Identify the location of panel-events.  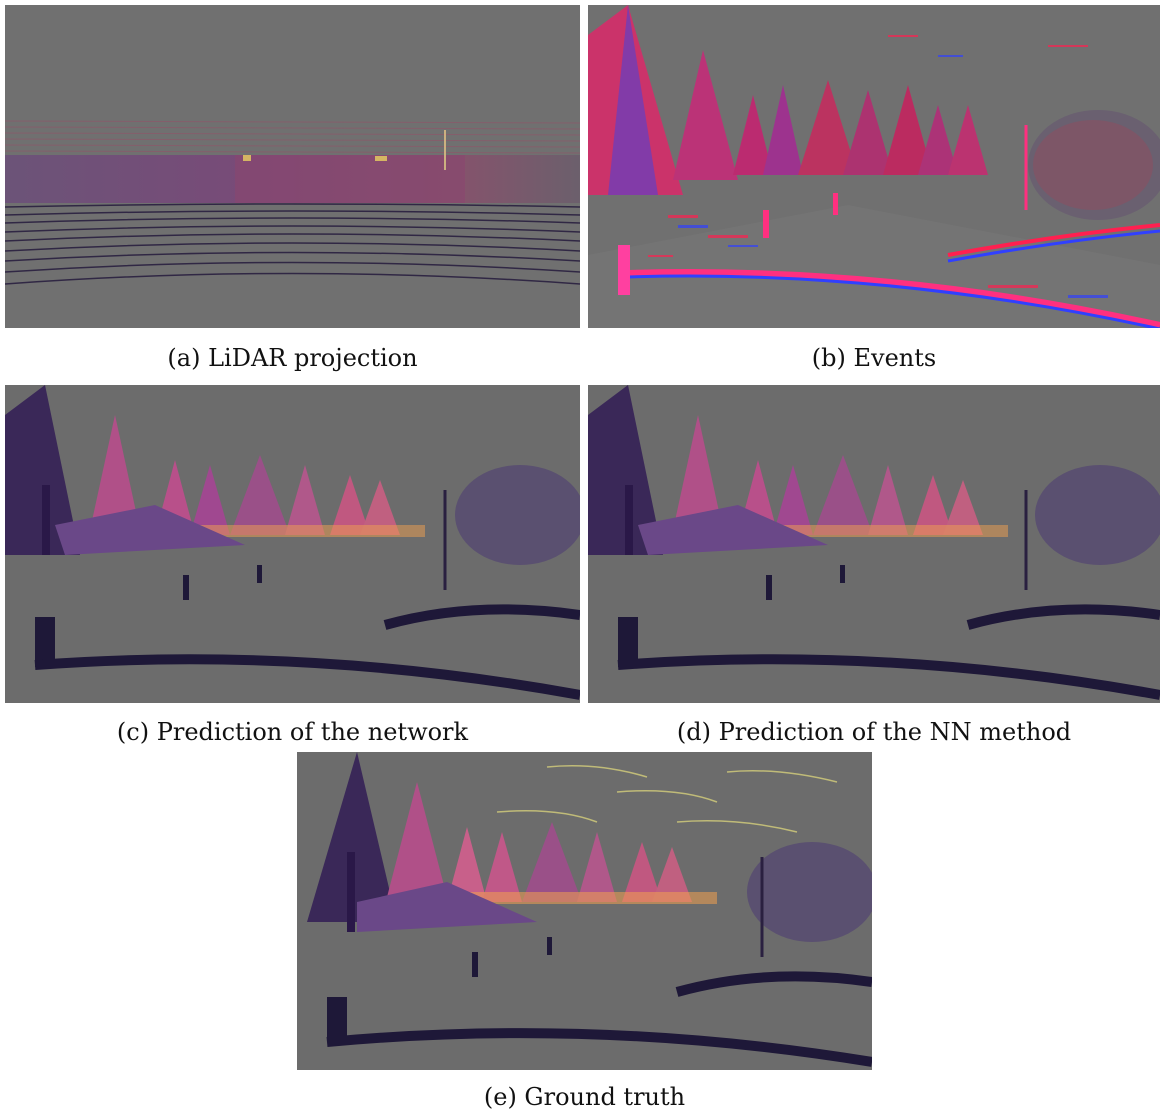
(874, 166).